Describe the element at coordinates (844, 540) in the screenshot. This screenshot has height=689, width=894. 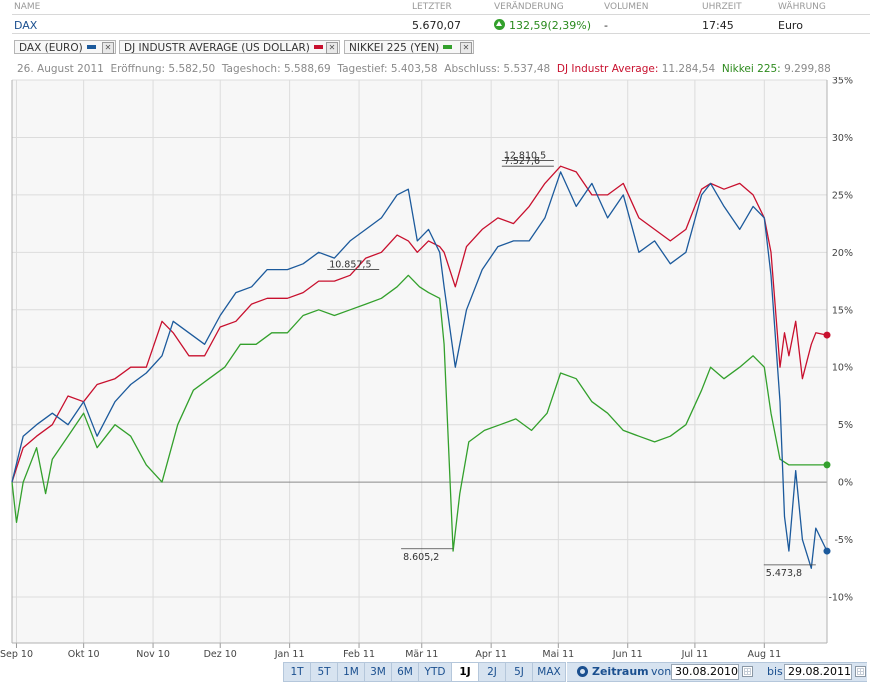
I see `y-tick-label: -5%` at that location.